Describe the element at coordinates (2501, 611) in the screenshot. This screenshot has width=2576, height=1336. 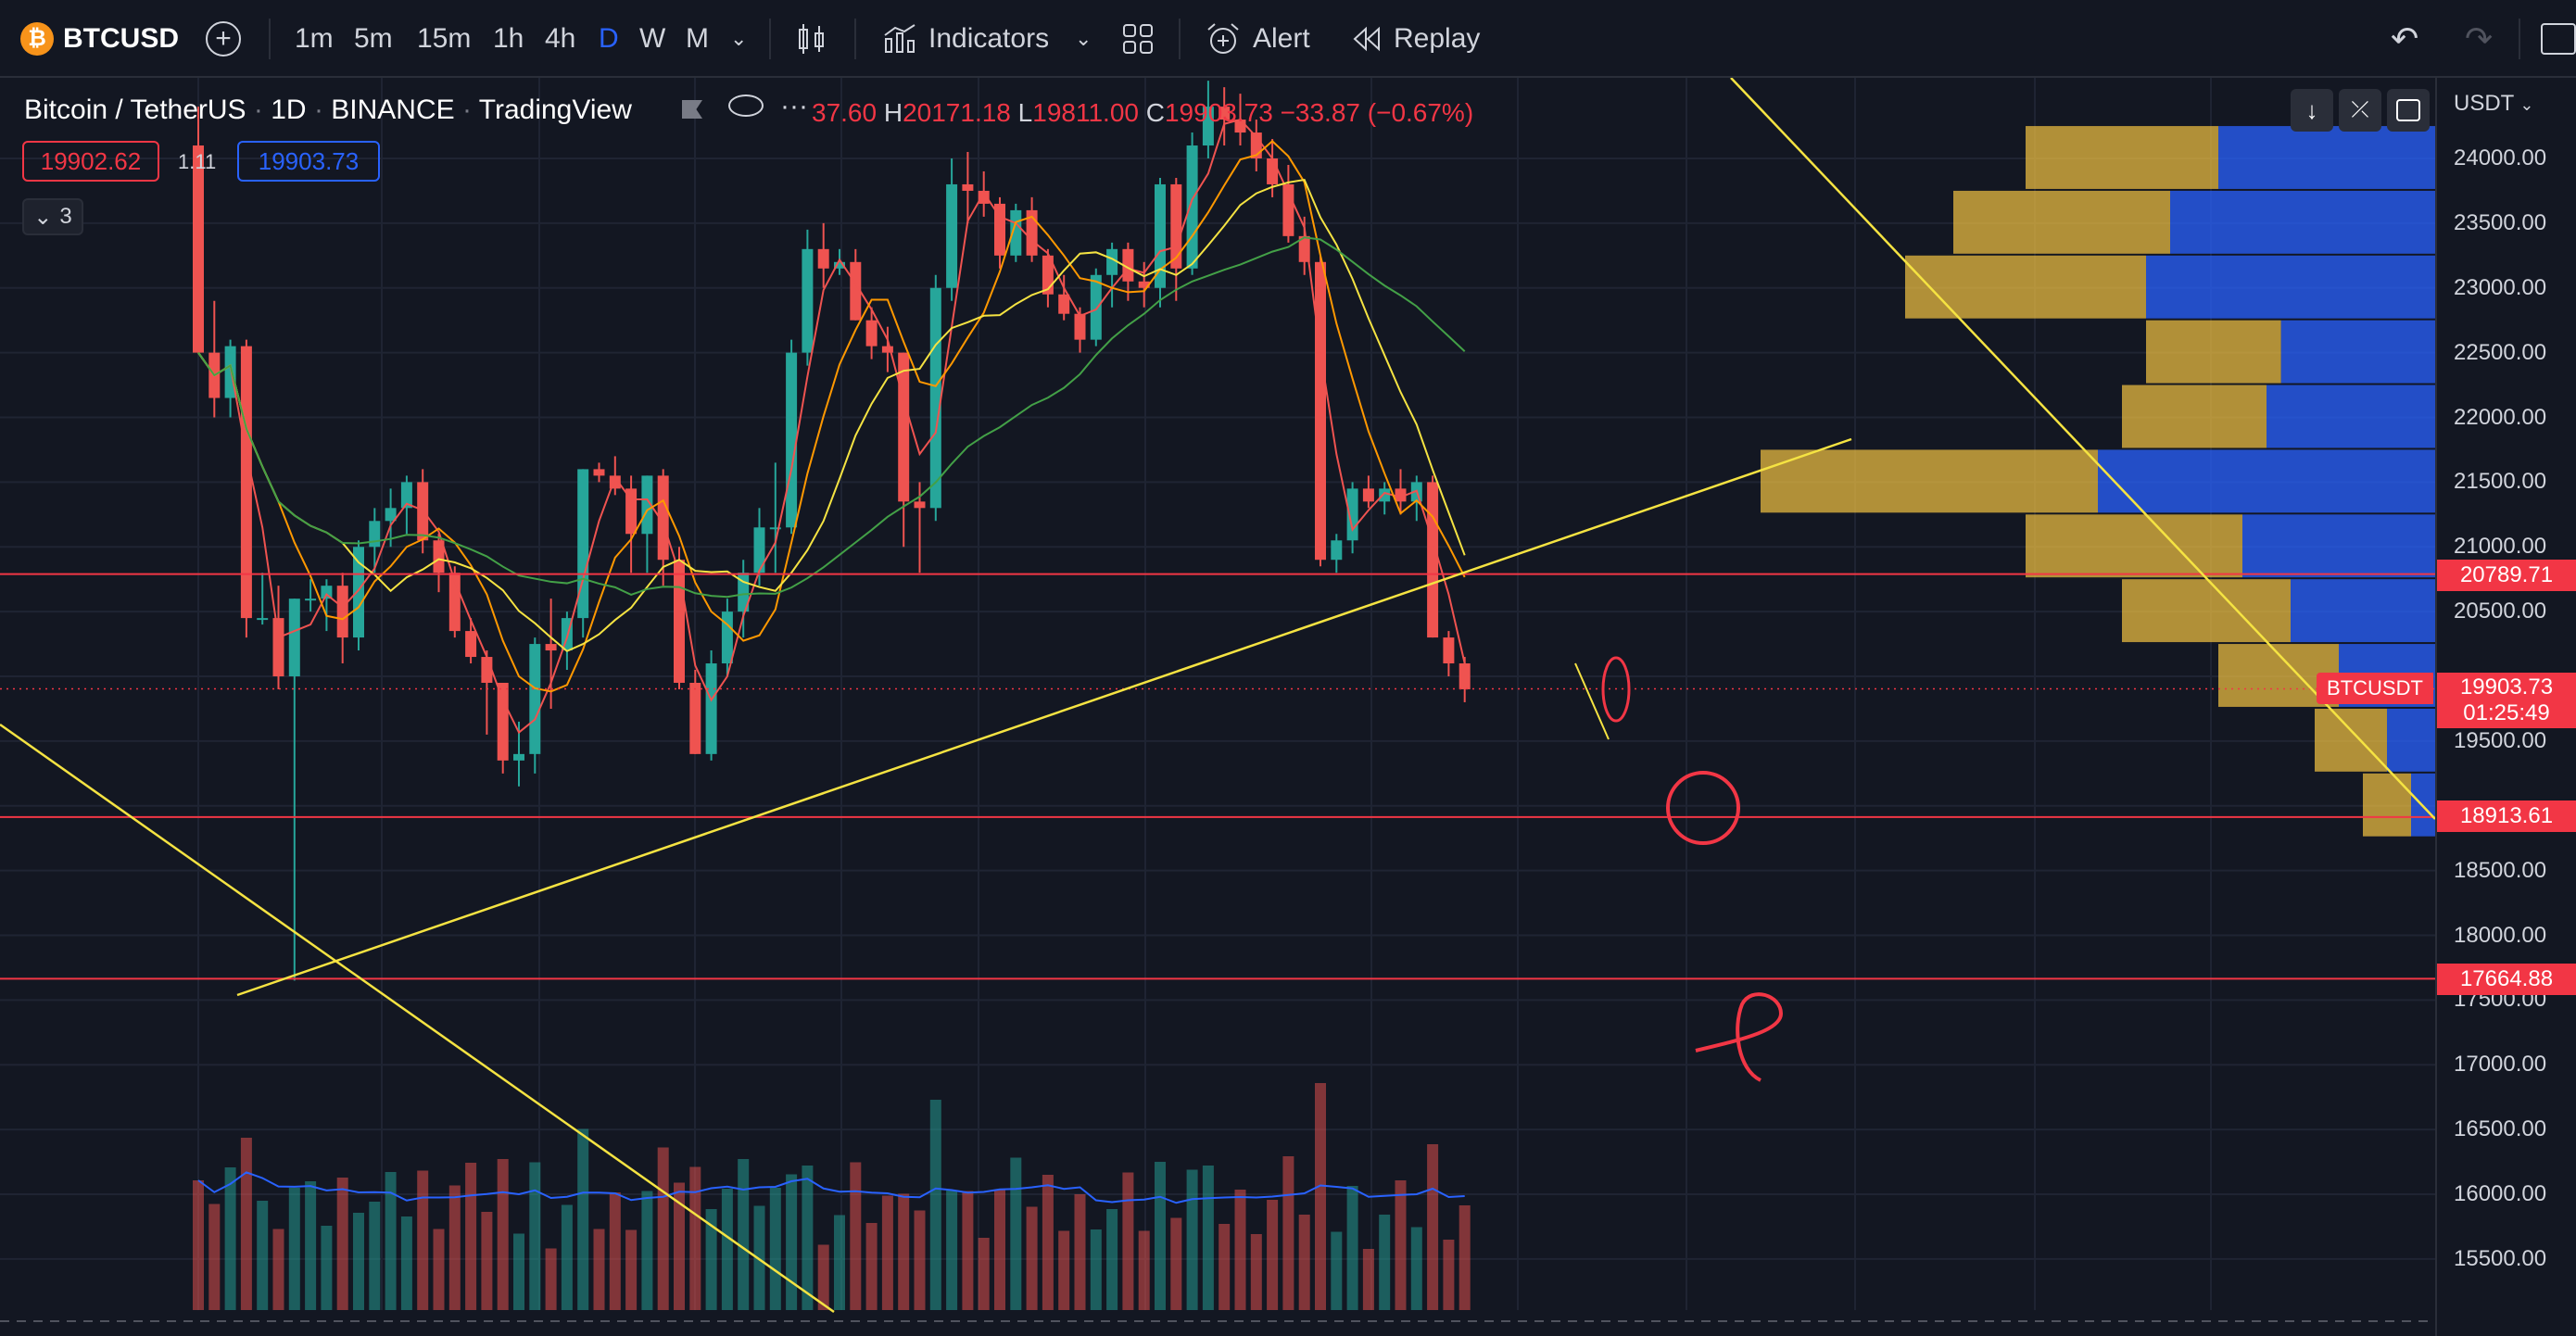
I see `axis-tick-label: 20500.00` at that location.